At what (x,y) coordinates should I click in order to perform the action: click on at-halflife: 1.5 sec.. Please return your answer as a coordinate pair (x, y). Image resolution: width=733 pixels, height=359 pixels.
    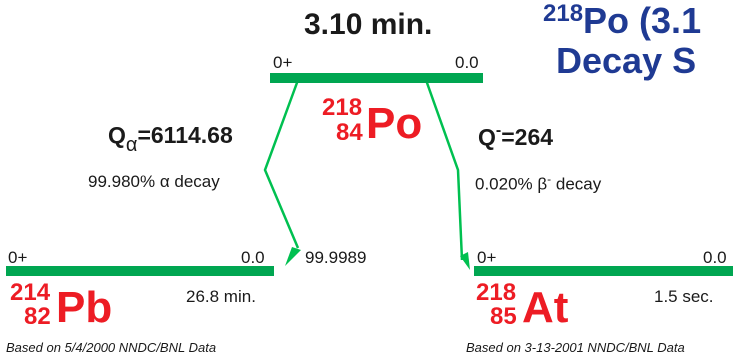
    Looking at the image, I should click on (684, 296).